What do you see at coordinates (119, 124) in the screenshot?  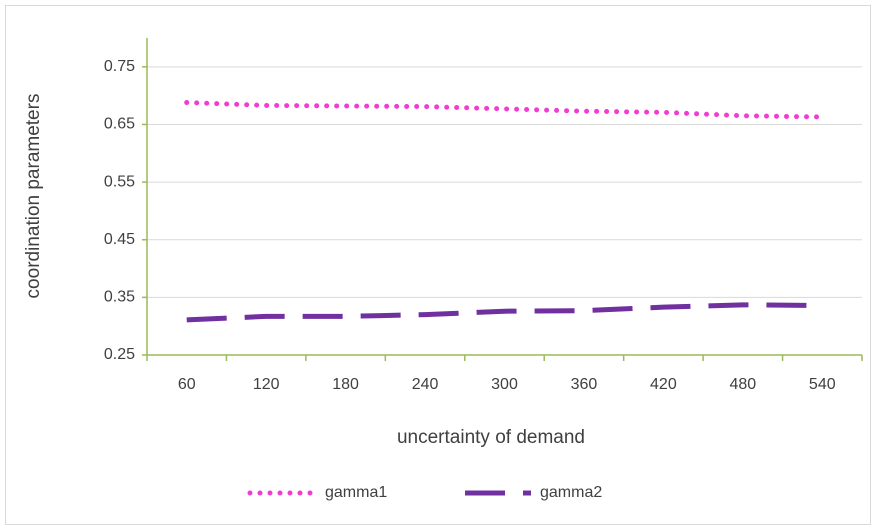 I see `y-tick-label: 0.65` at bounding box center [119, 124].